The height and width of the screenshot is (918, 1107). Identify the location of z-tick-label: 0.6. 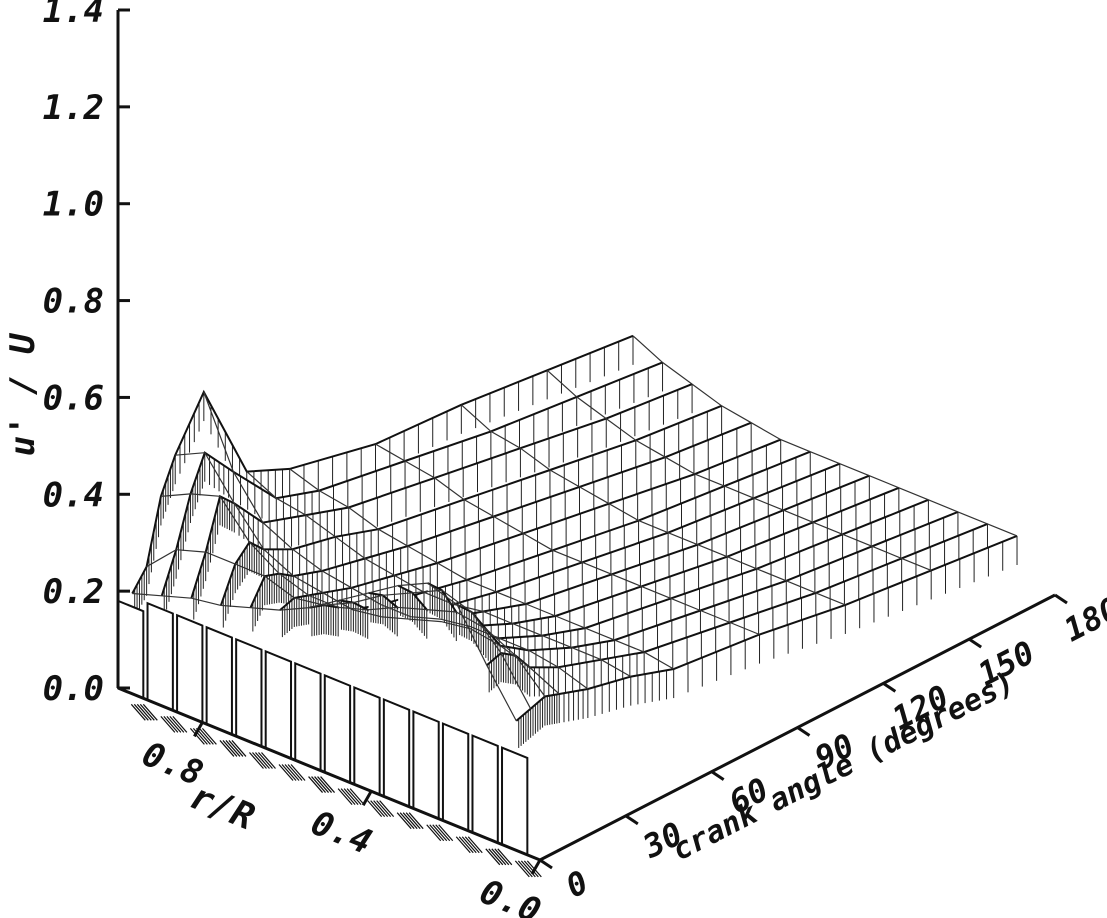
(73, 398).